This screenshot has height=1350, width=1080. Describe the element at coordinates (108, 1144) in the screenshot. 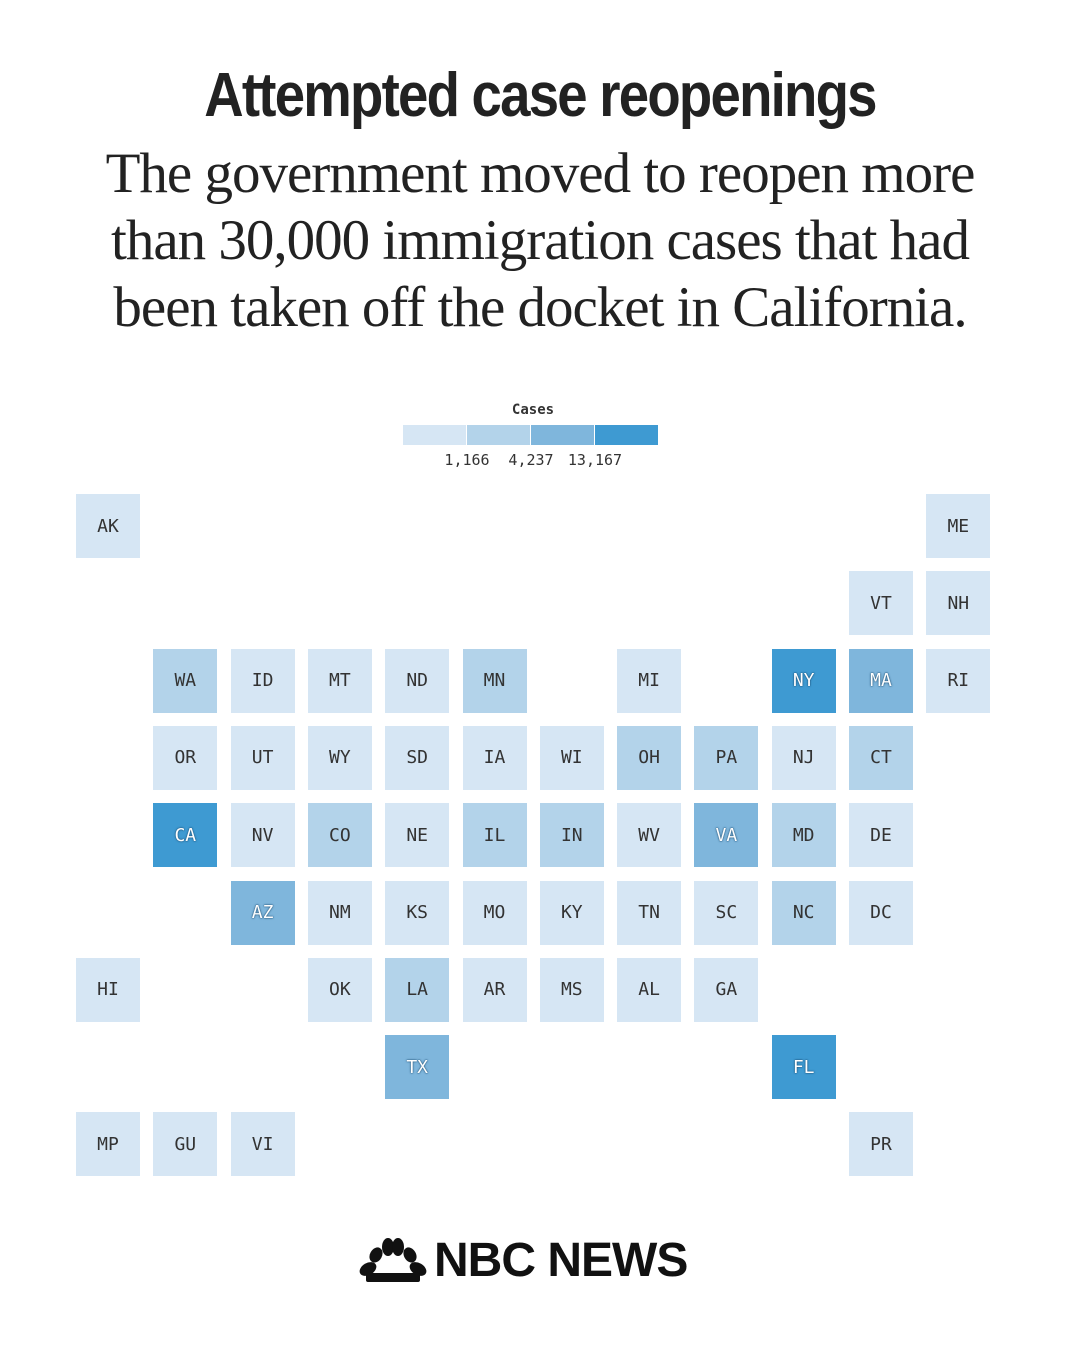

I see `state-tile-mp: MP` at that location.